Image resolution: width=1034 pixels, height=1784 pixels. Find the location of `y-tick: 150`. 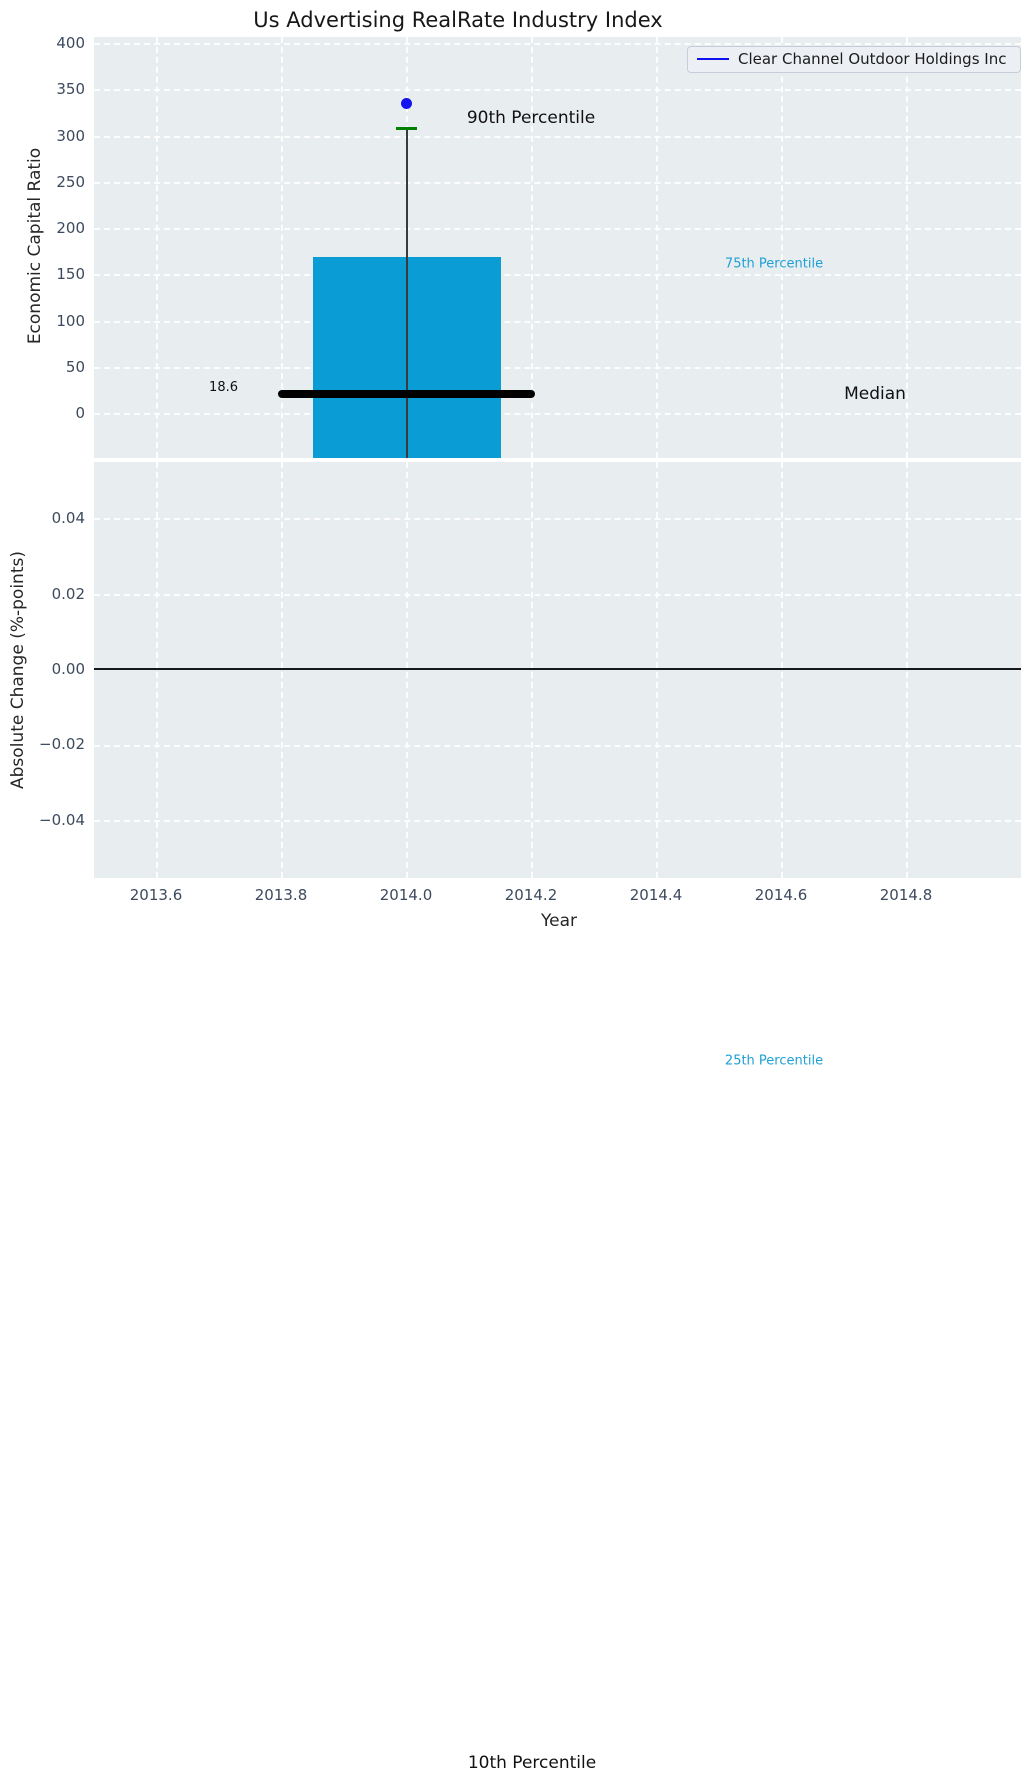

y-tick: 150 is located at coordinates (70, 274).